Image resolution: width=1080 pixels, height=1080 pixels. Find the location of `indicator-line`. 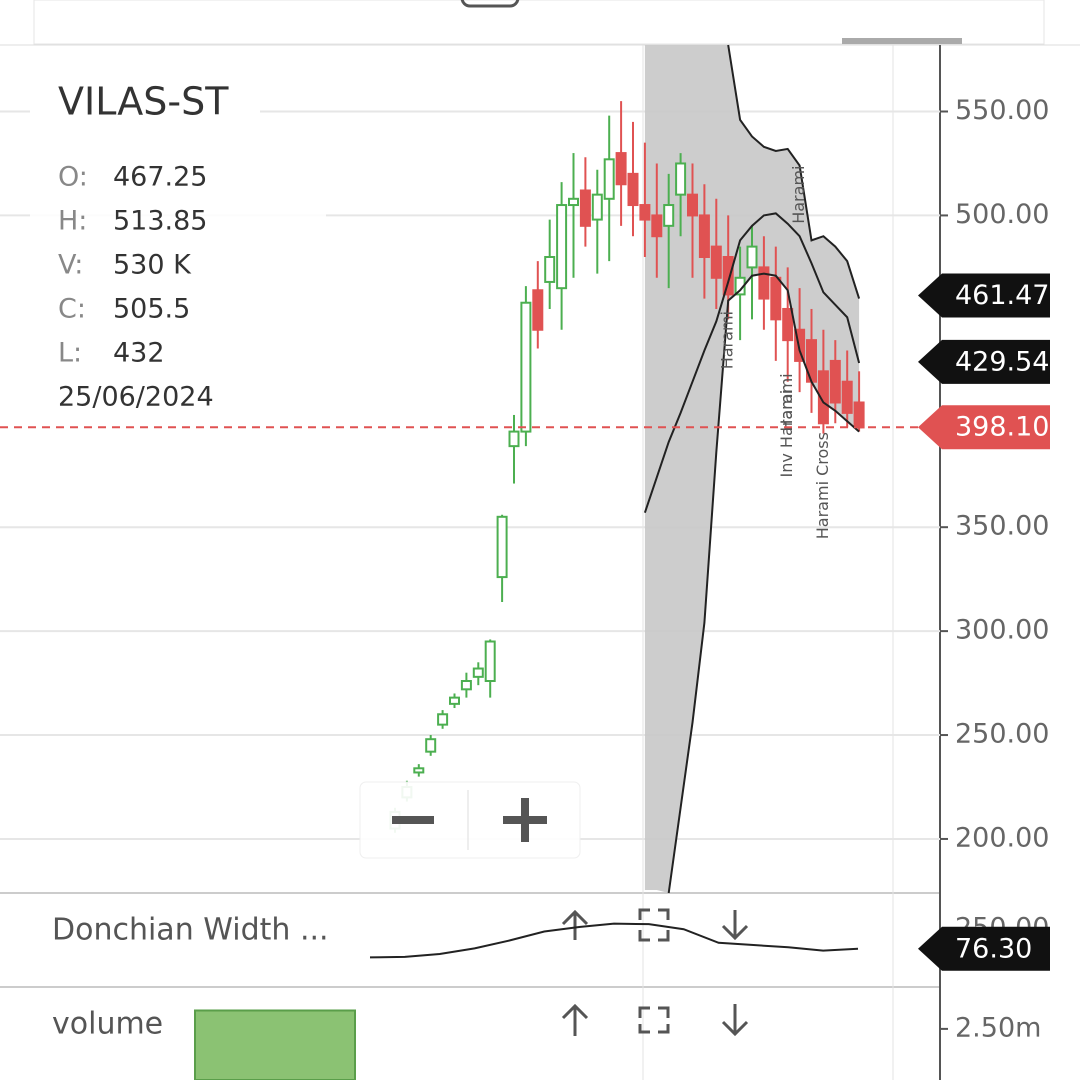

indicator-line is located at coordinates (614, 940).